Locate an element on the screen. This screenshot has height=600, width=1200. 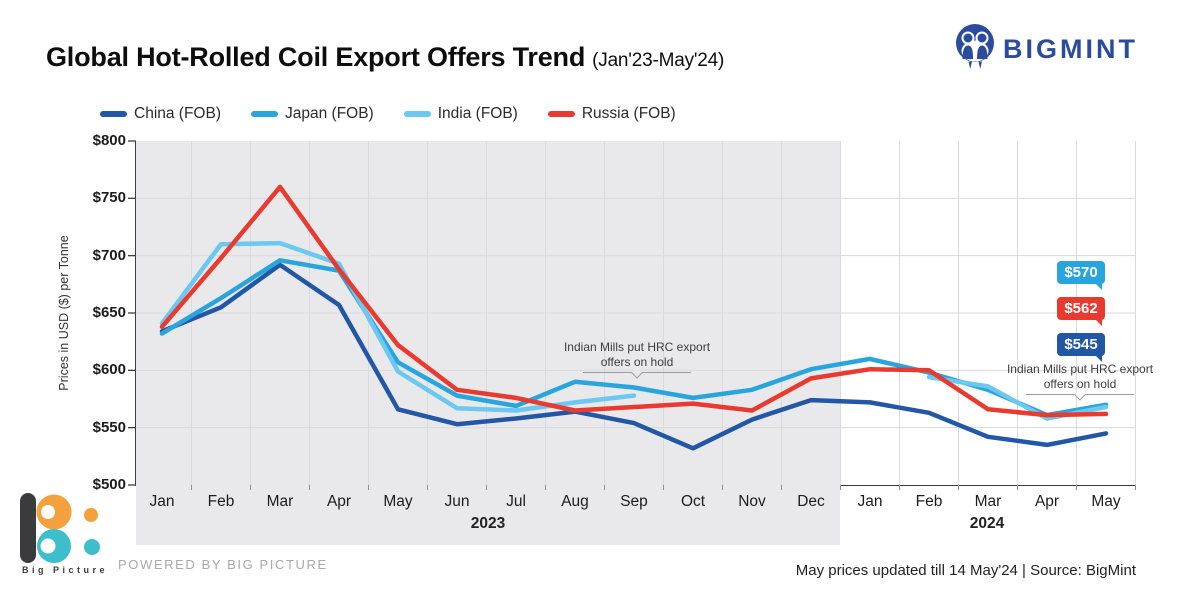
legend-item-china-fob: China (FOB) is located at coordinates (160, 114).